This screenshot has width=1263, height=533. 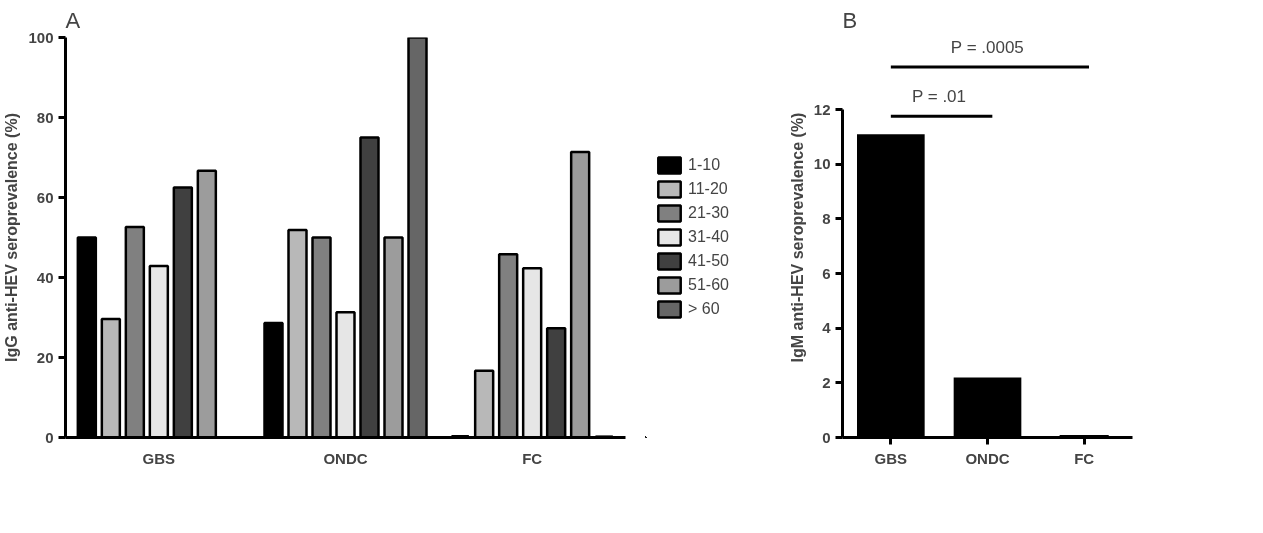 I want to click on y-tick-label: 8, so click(x=826, y=218).